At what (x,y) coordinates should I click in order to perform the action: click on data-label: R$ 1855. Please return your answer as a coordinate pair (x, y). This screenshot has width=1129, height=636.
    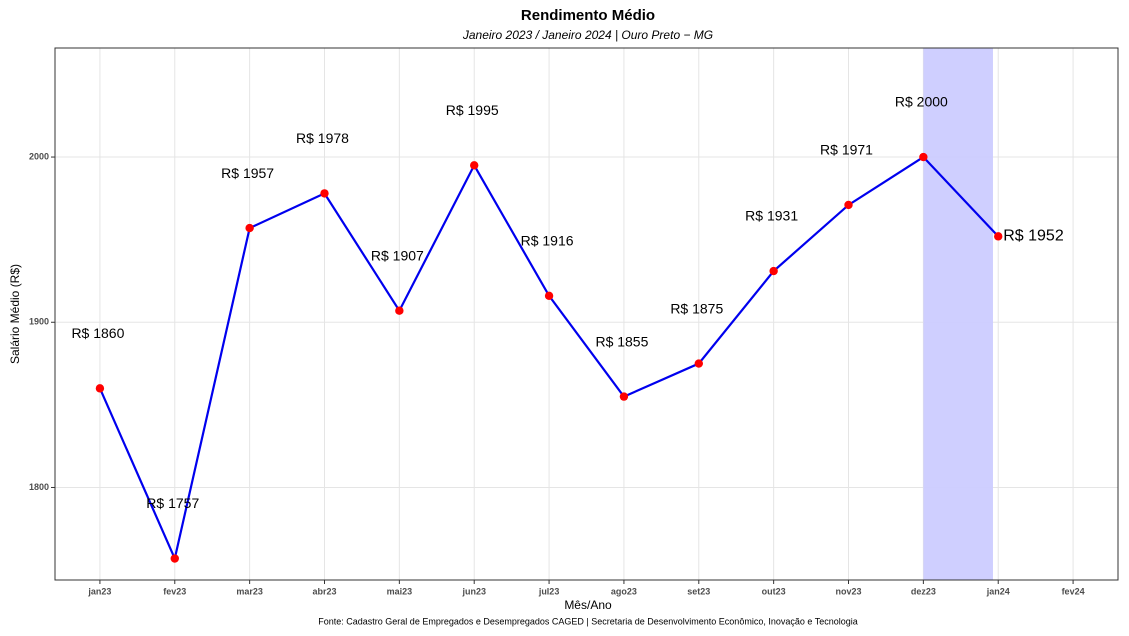
    Looking at the image, I should click on (621, 341).